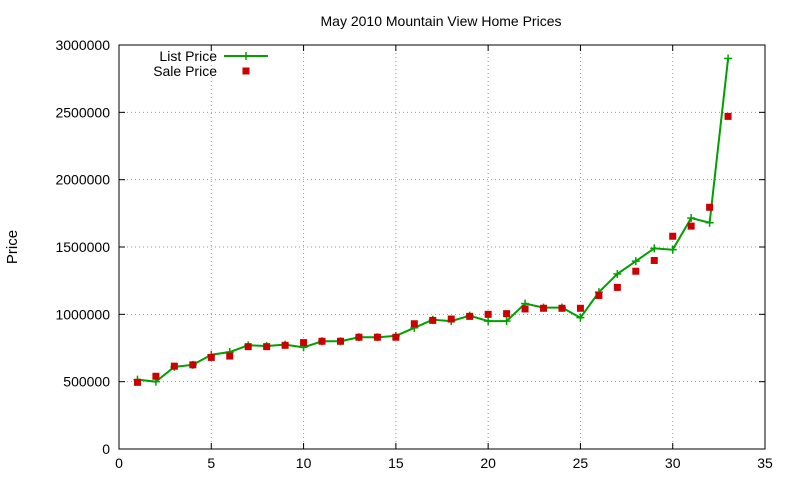 Image resolution: width=800 pixels, height=480 pixels. I want to click on legend-sample-sale-price-marker, so click(246, 71).